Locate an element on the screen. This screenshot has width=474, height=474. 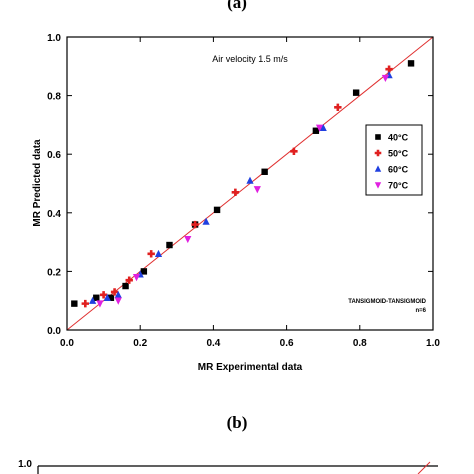
model-sublabel: n=6 is located at coordinates (420, 311).